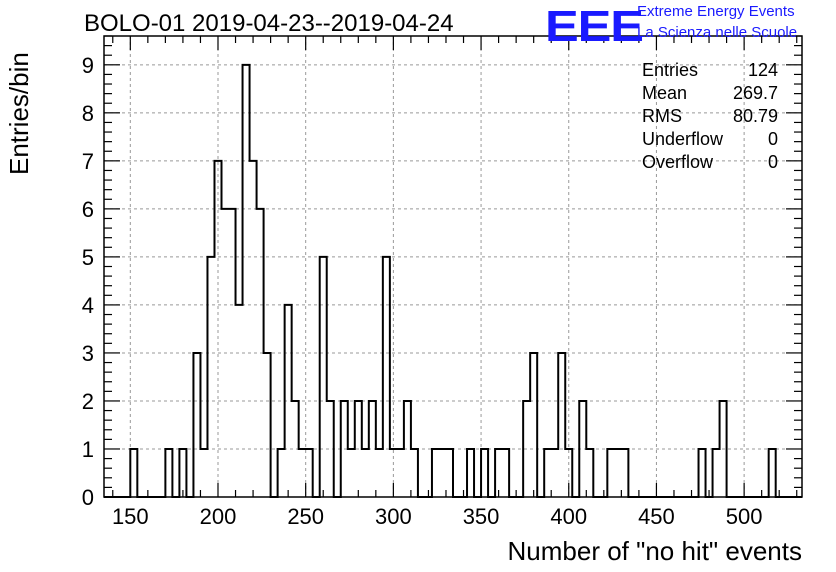 This screenshot has width=836, height=572. What do you see at coordinates (88, 305) in the screenshot?
I see `y-tick-label: 4` at bounding box center [88, 305].